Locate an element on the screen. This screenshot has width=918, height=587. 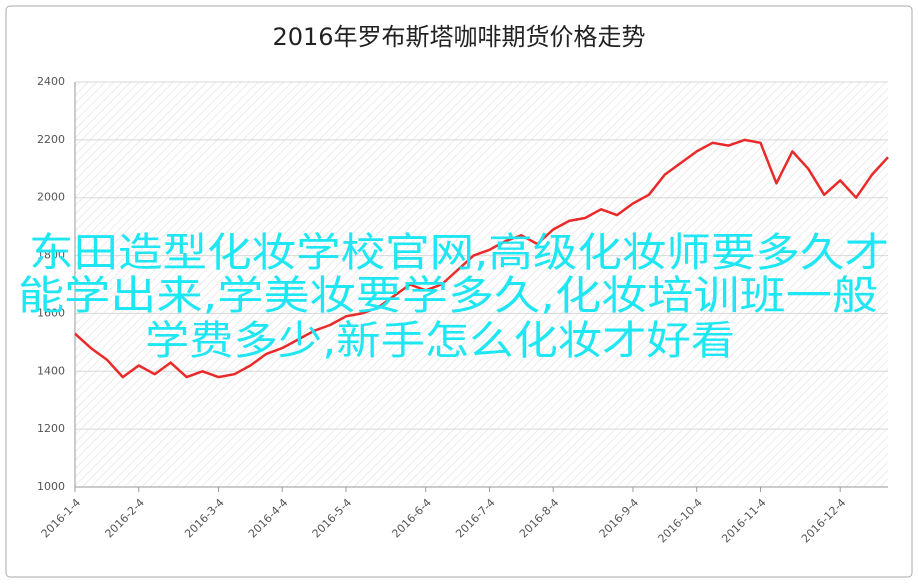
y-tick-label: 1600 is located at coordinates (51, 312).